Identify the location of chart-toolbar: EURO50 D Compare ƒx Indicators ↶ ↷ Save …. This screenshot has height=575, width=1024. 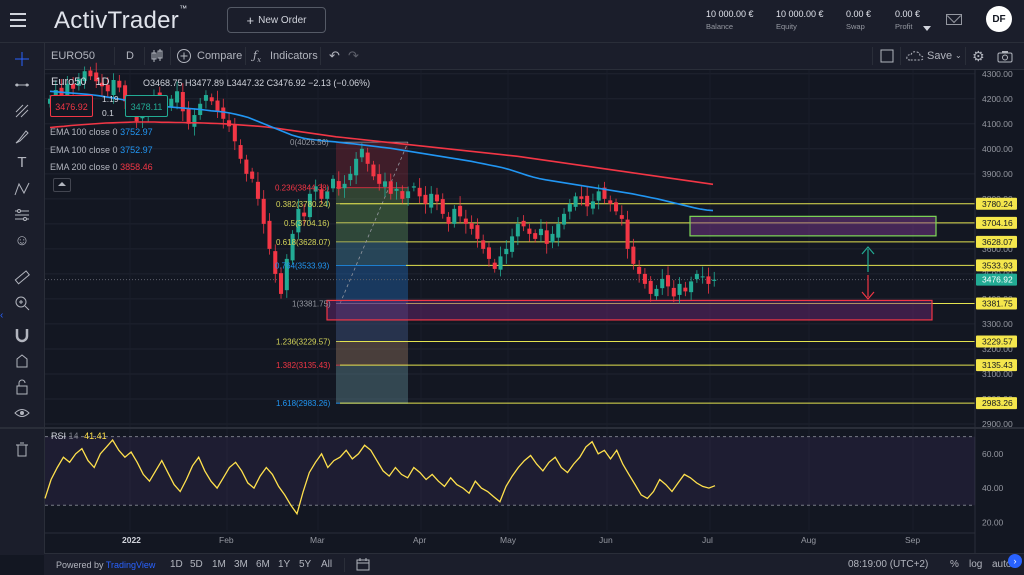
(512, 56).